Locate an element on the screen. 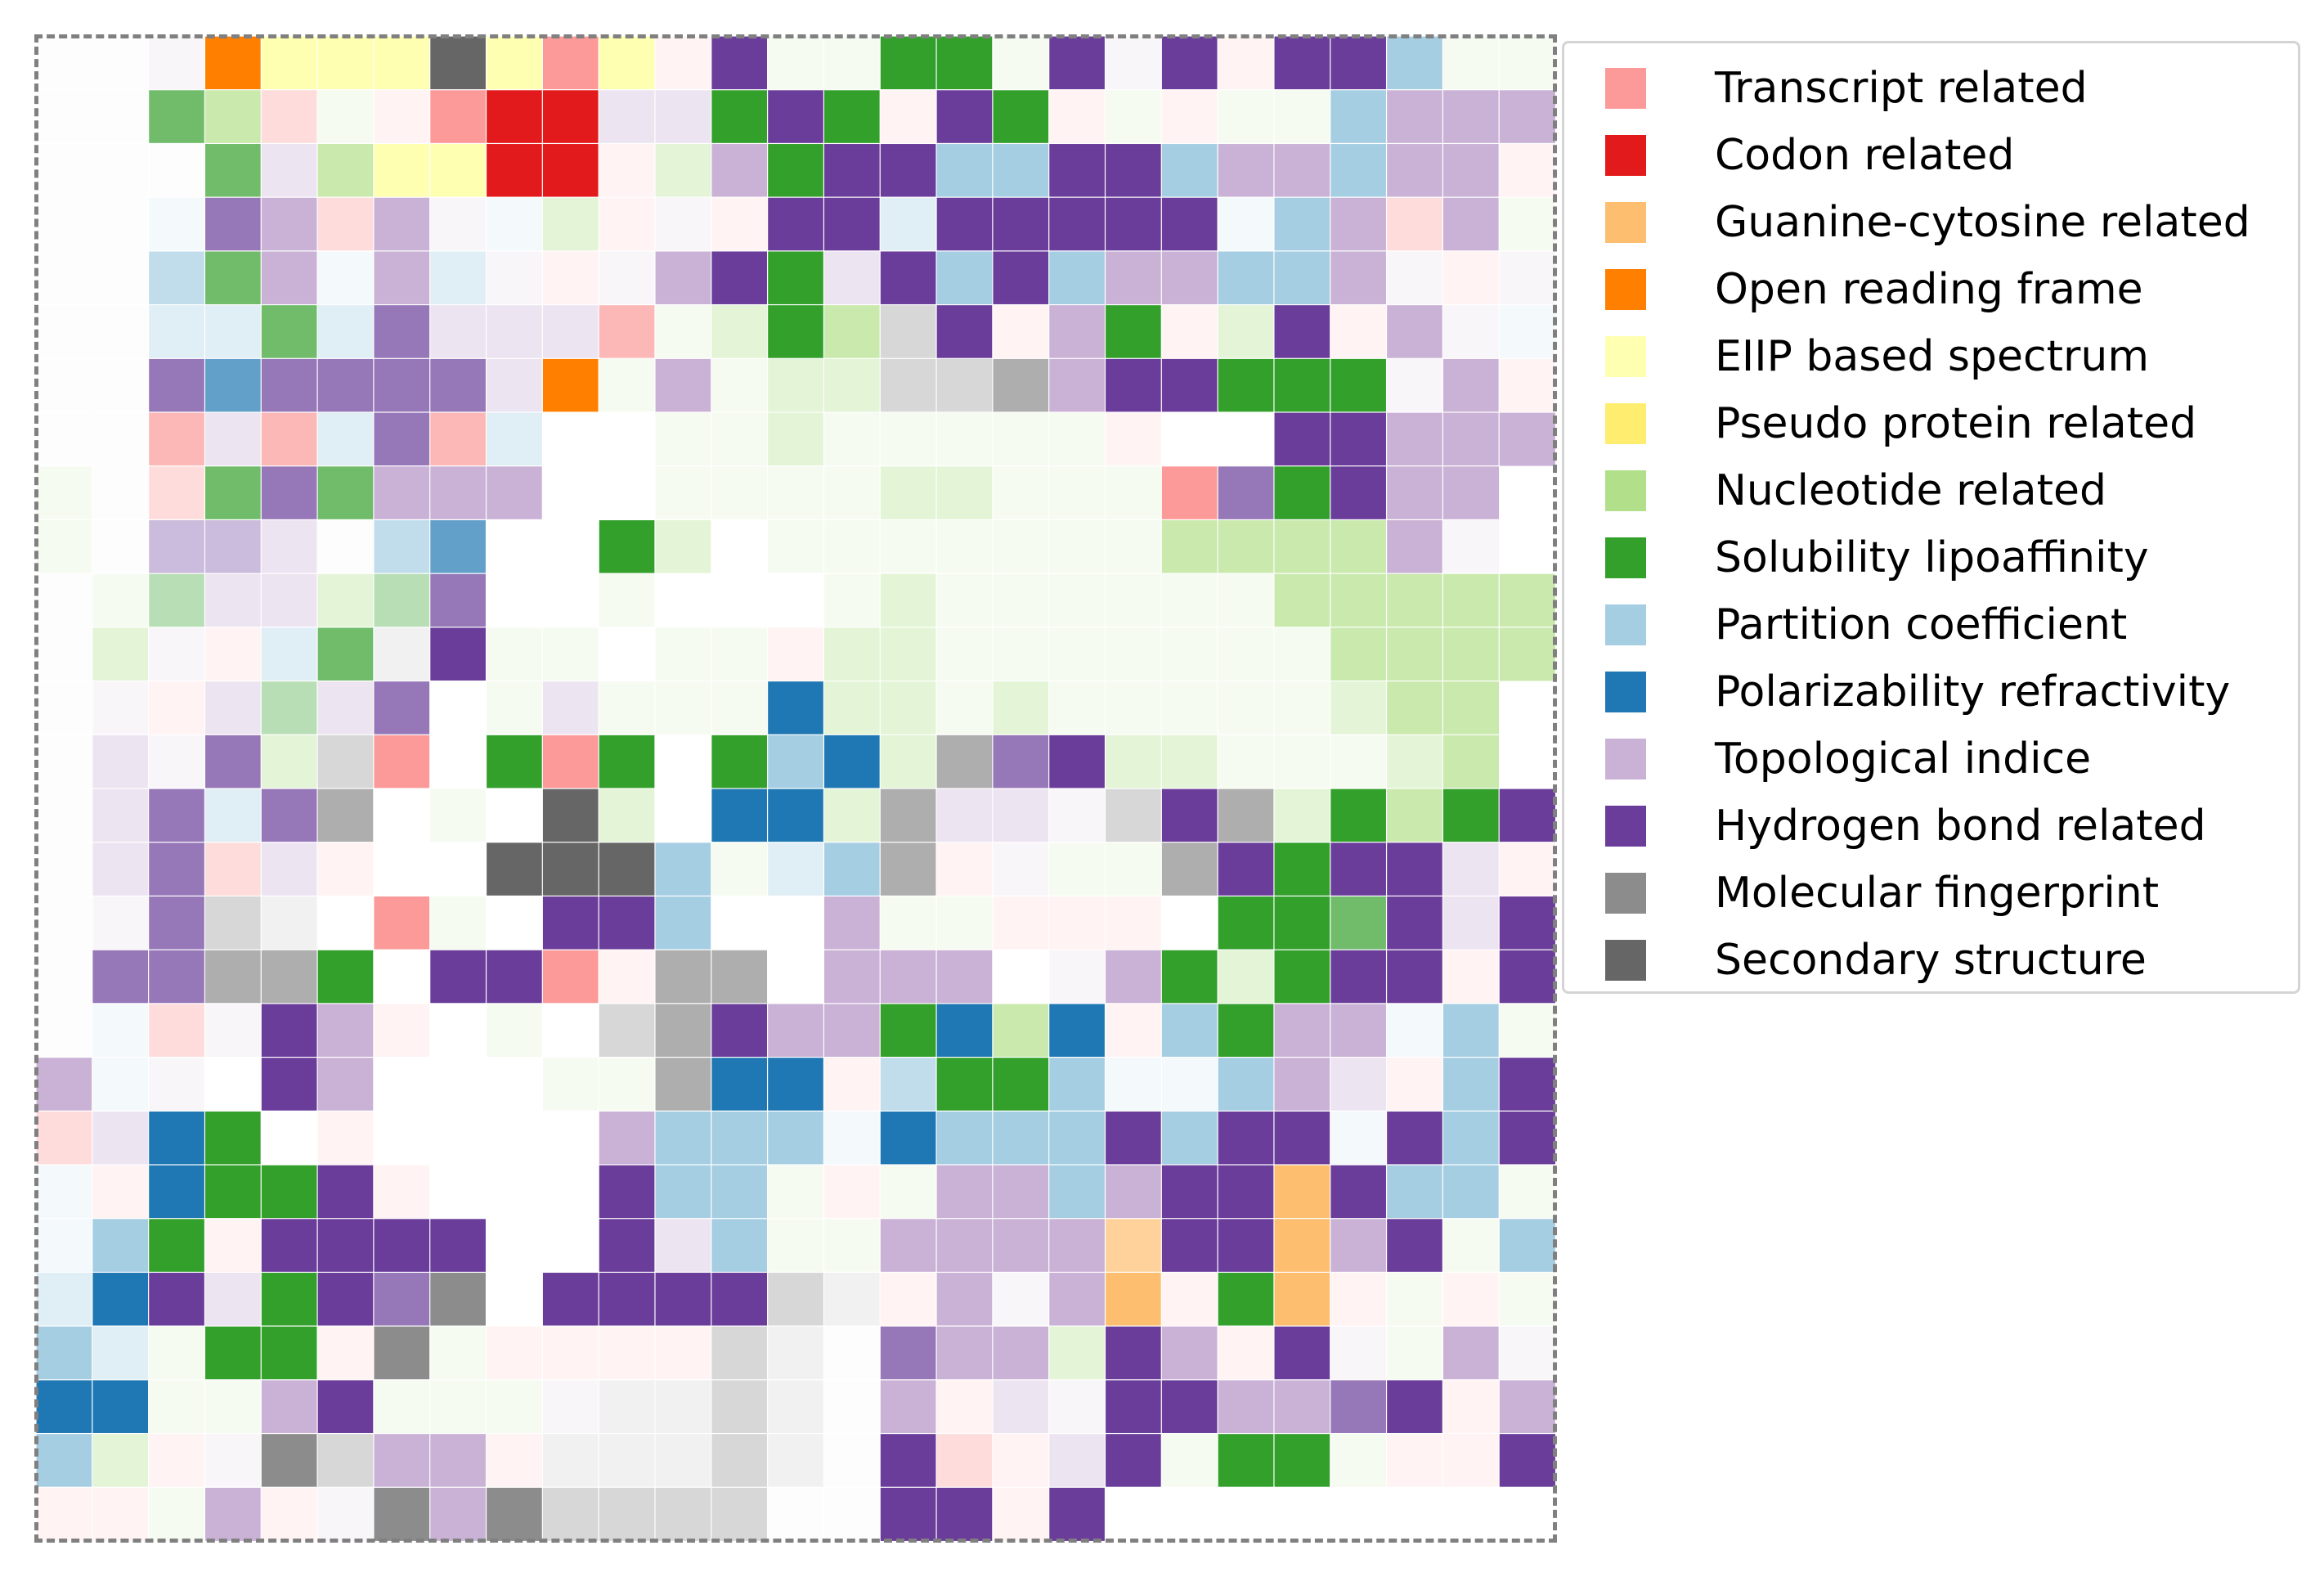  legend-item-secondary-structure: Secondary structure is located at coordinates (1876, 960).